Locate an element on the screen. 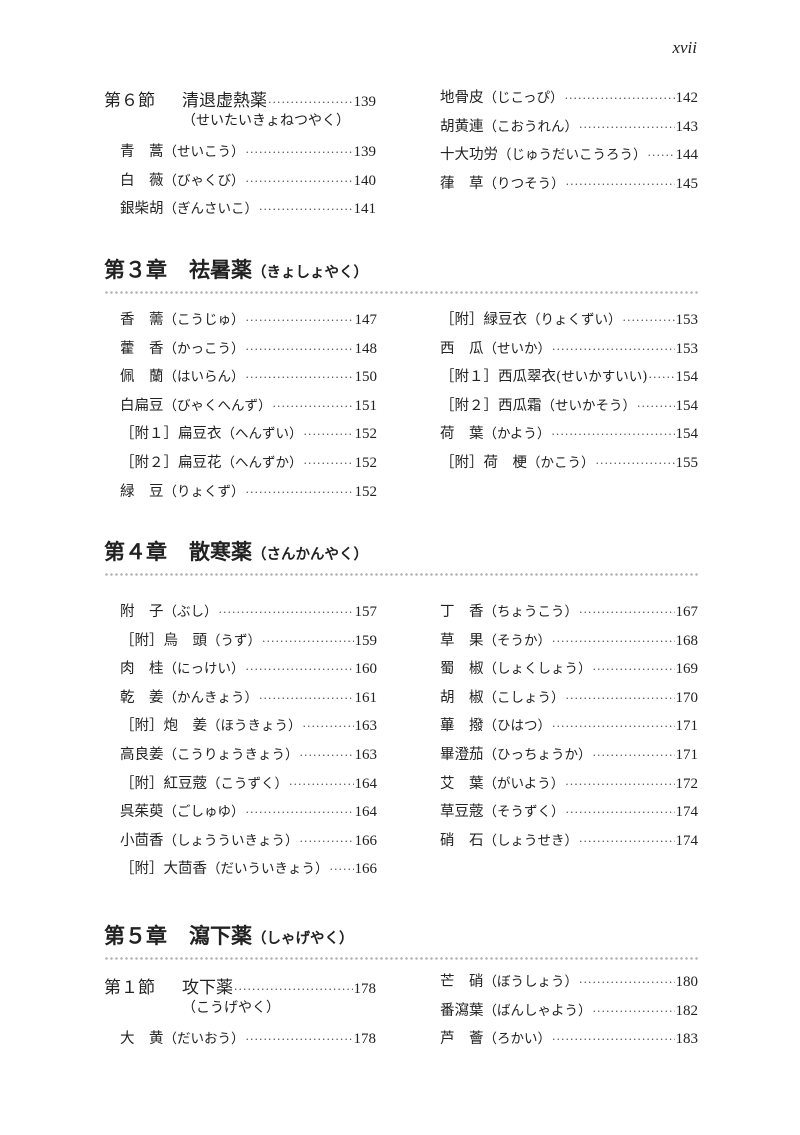 The height and width of the screenshot is (1135, 800). toc-entry: 高良姜（こうりょうきょう） 163 is located at coordinates (248, 757).